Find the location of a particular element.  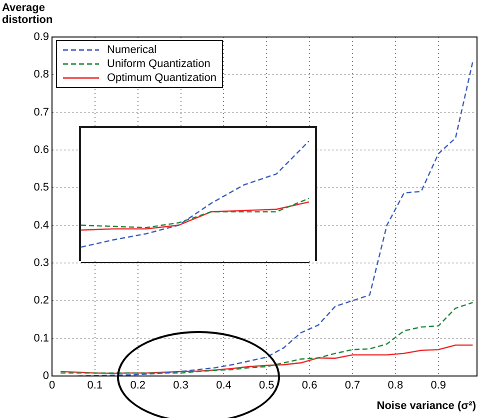

y-tick-label: 0.3 is located at coordinates (41, 263).